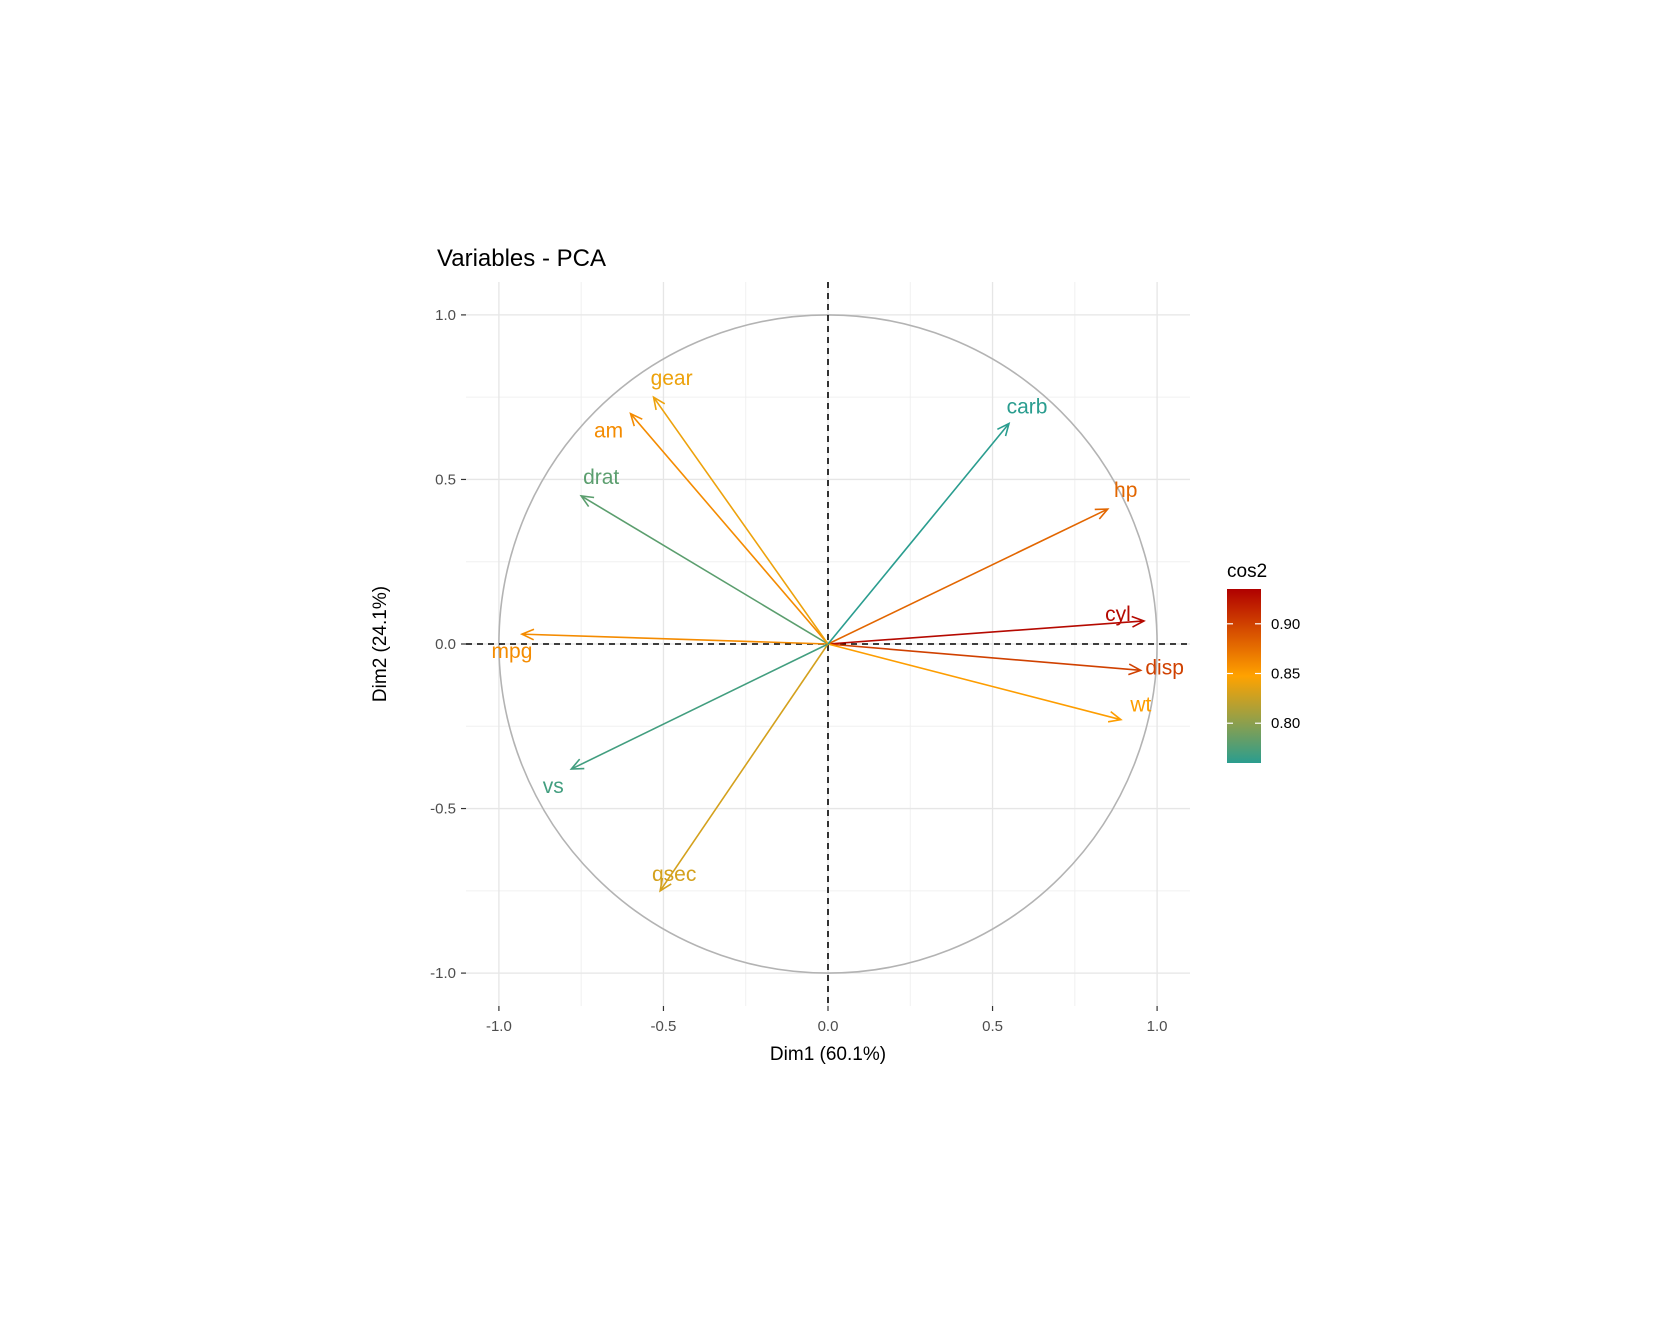 The height and width of the screenshot is (1343, 1679). I want to click on label-qsec: qsec, so click(674, 874).